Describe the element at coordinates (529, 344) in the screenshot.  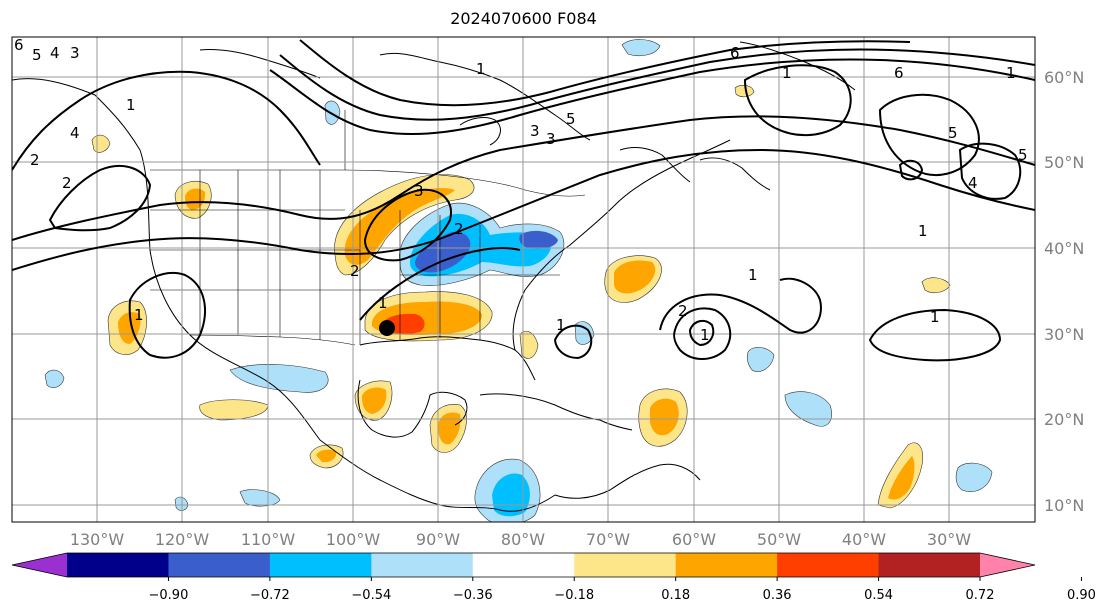
I see `positive-anomaly-florida` at that location.